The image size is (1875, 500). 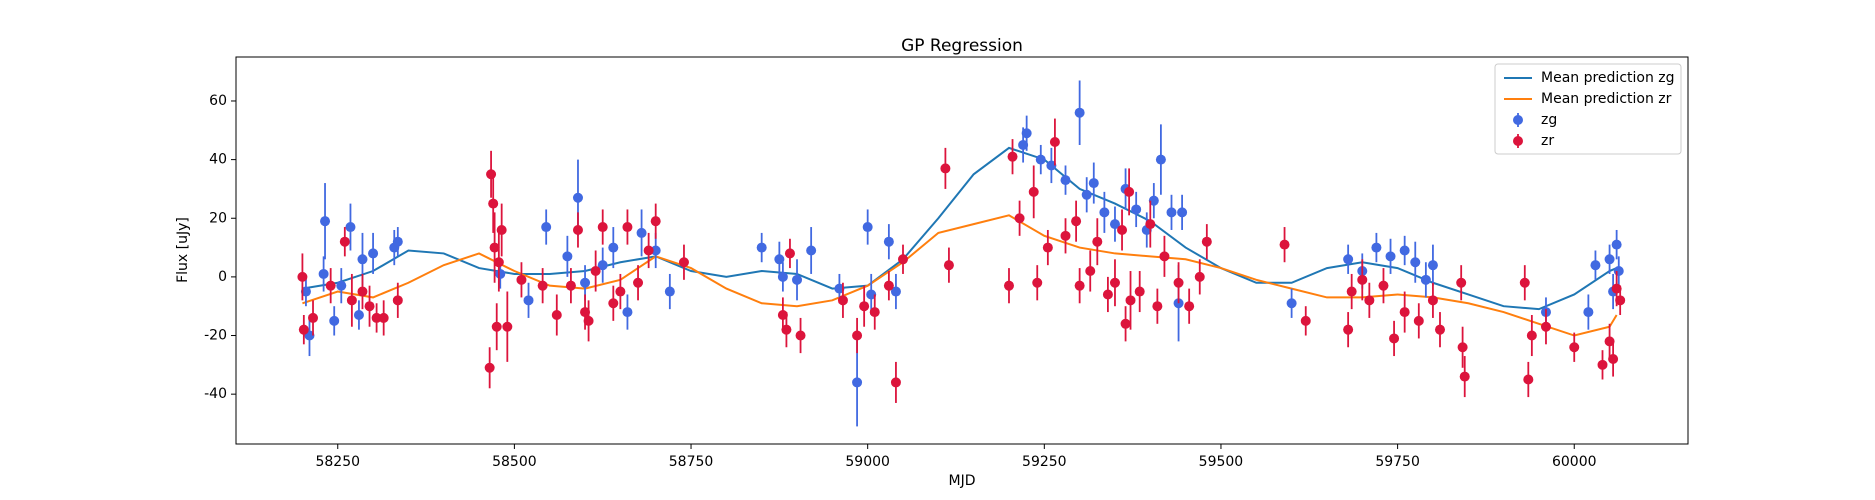 What do you see at coordinates (691, 462) in the screenshot?
I see `x-tick-label: 58750` at bounding box center [691, 462].